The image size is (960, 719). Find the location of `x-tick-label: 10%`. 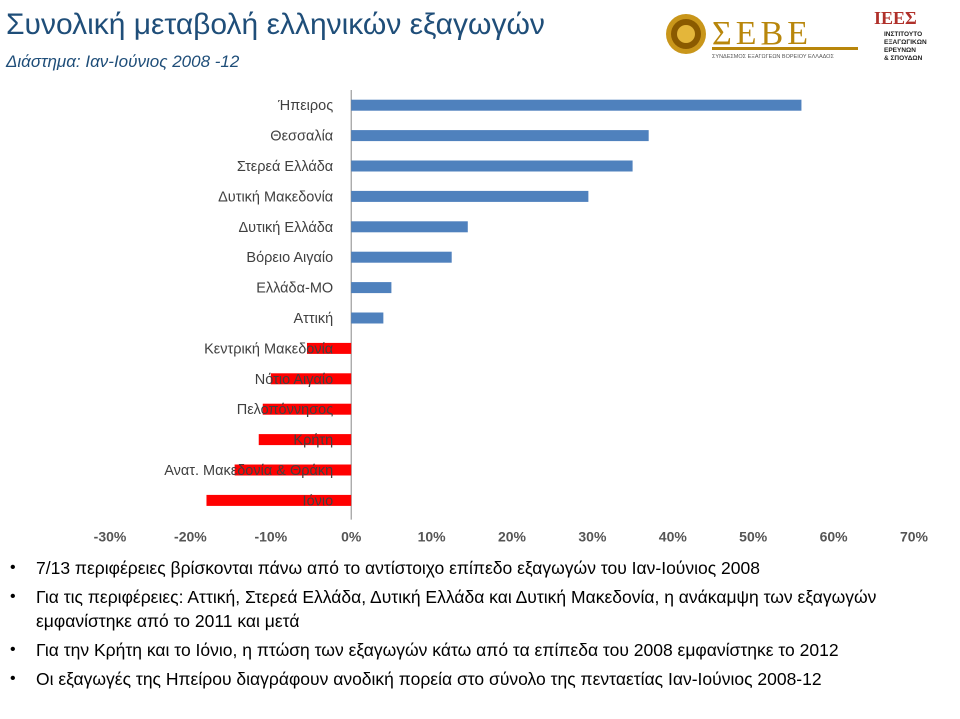

x-tick-label: 10% is located at coordinates (432, 537).